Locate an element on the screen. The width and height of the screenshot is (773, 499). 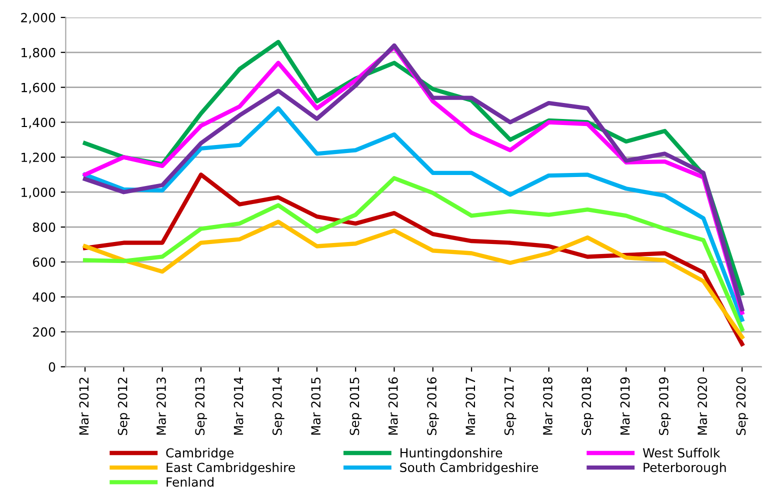
x-tick-label: Mar 2020 is located at coordinates (703, 406).